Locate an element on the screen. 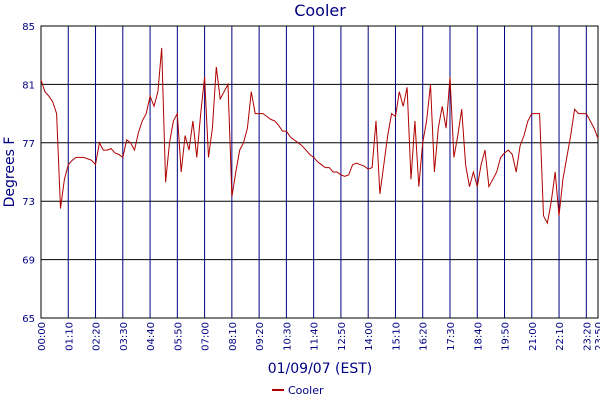 This screenshot has width=600, height=400. x-tick-label: 05:50 is located at coordinates (178, 336).